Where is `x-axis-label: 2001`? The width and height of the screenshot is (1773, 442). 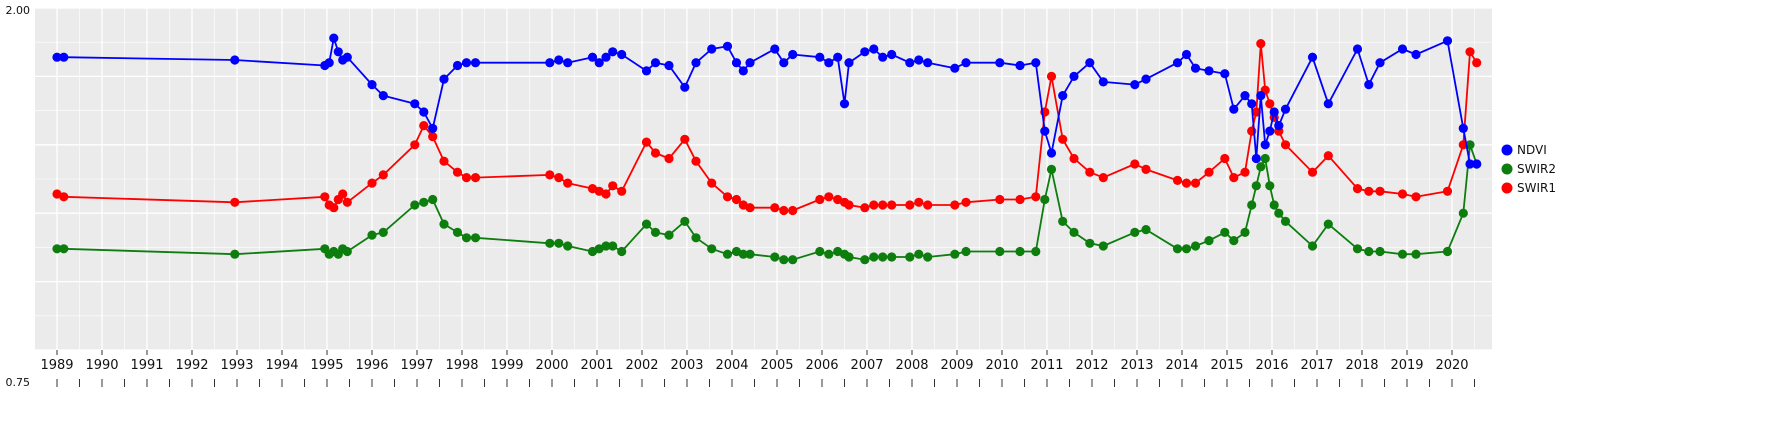 x-axis-label: 2001 is located at coordinates (596, 365).